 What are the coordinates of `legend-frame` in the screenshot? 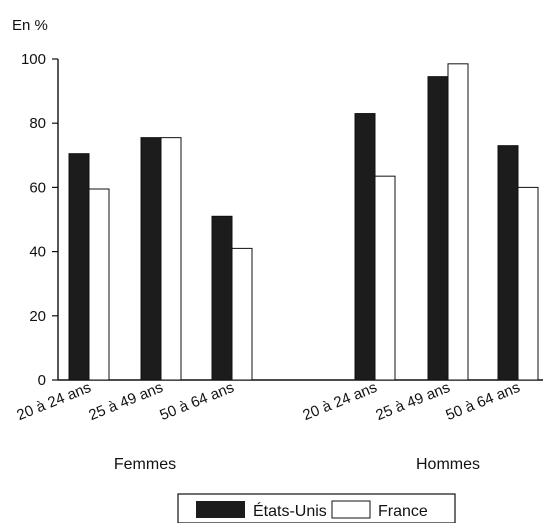 It's located at (316, 508).